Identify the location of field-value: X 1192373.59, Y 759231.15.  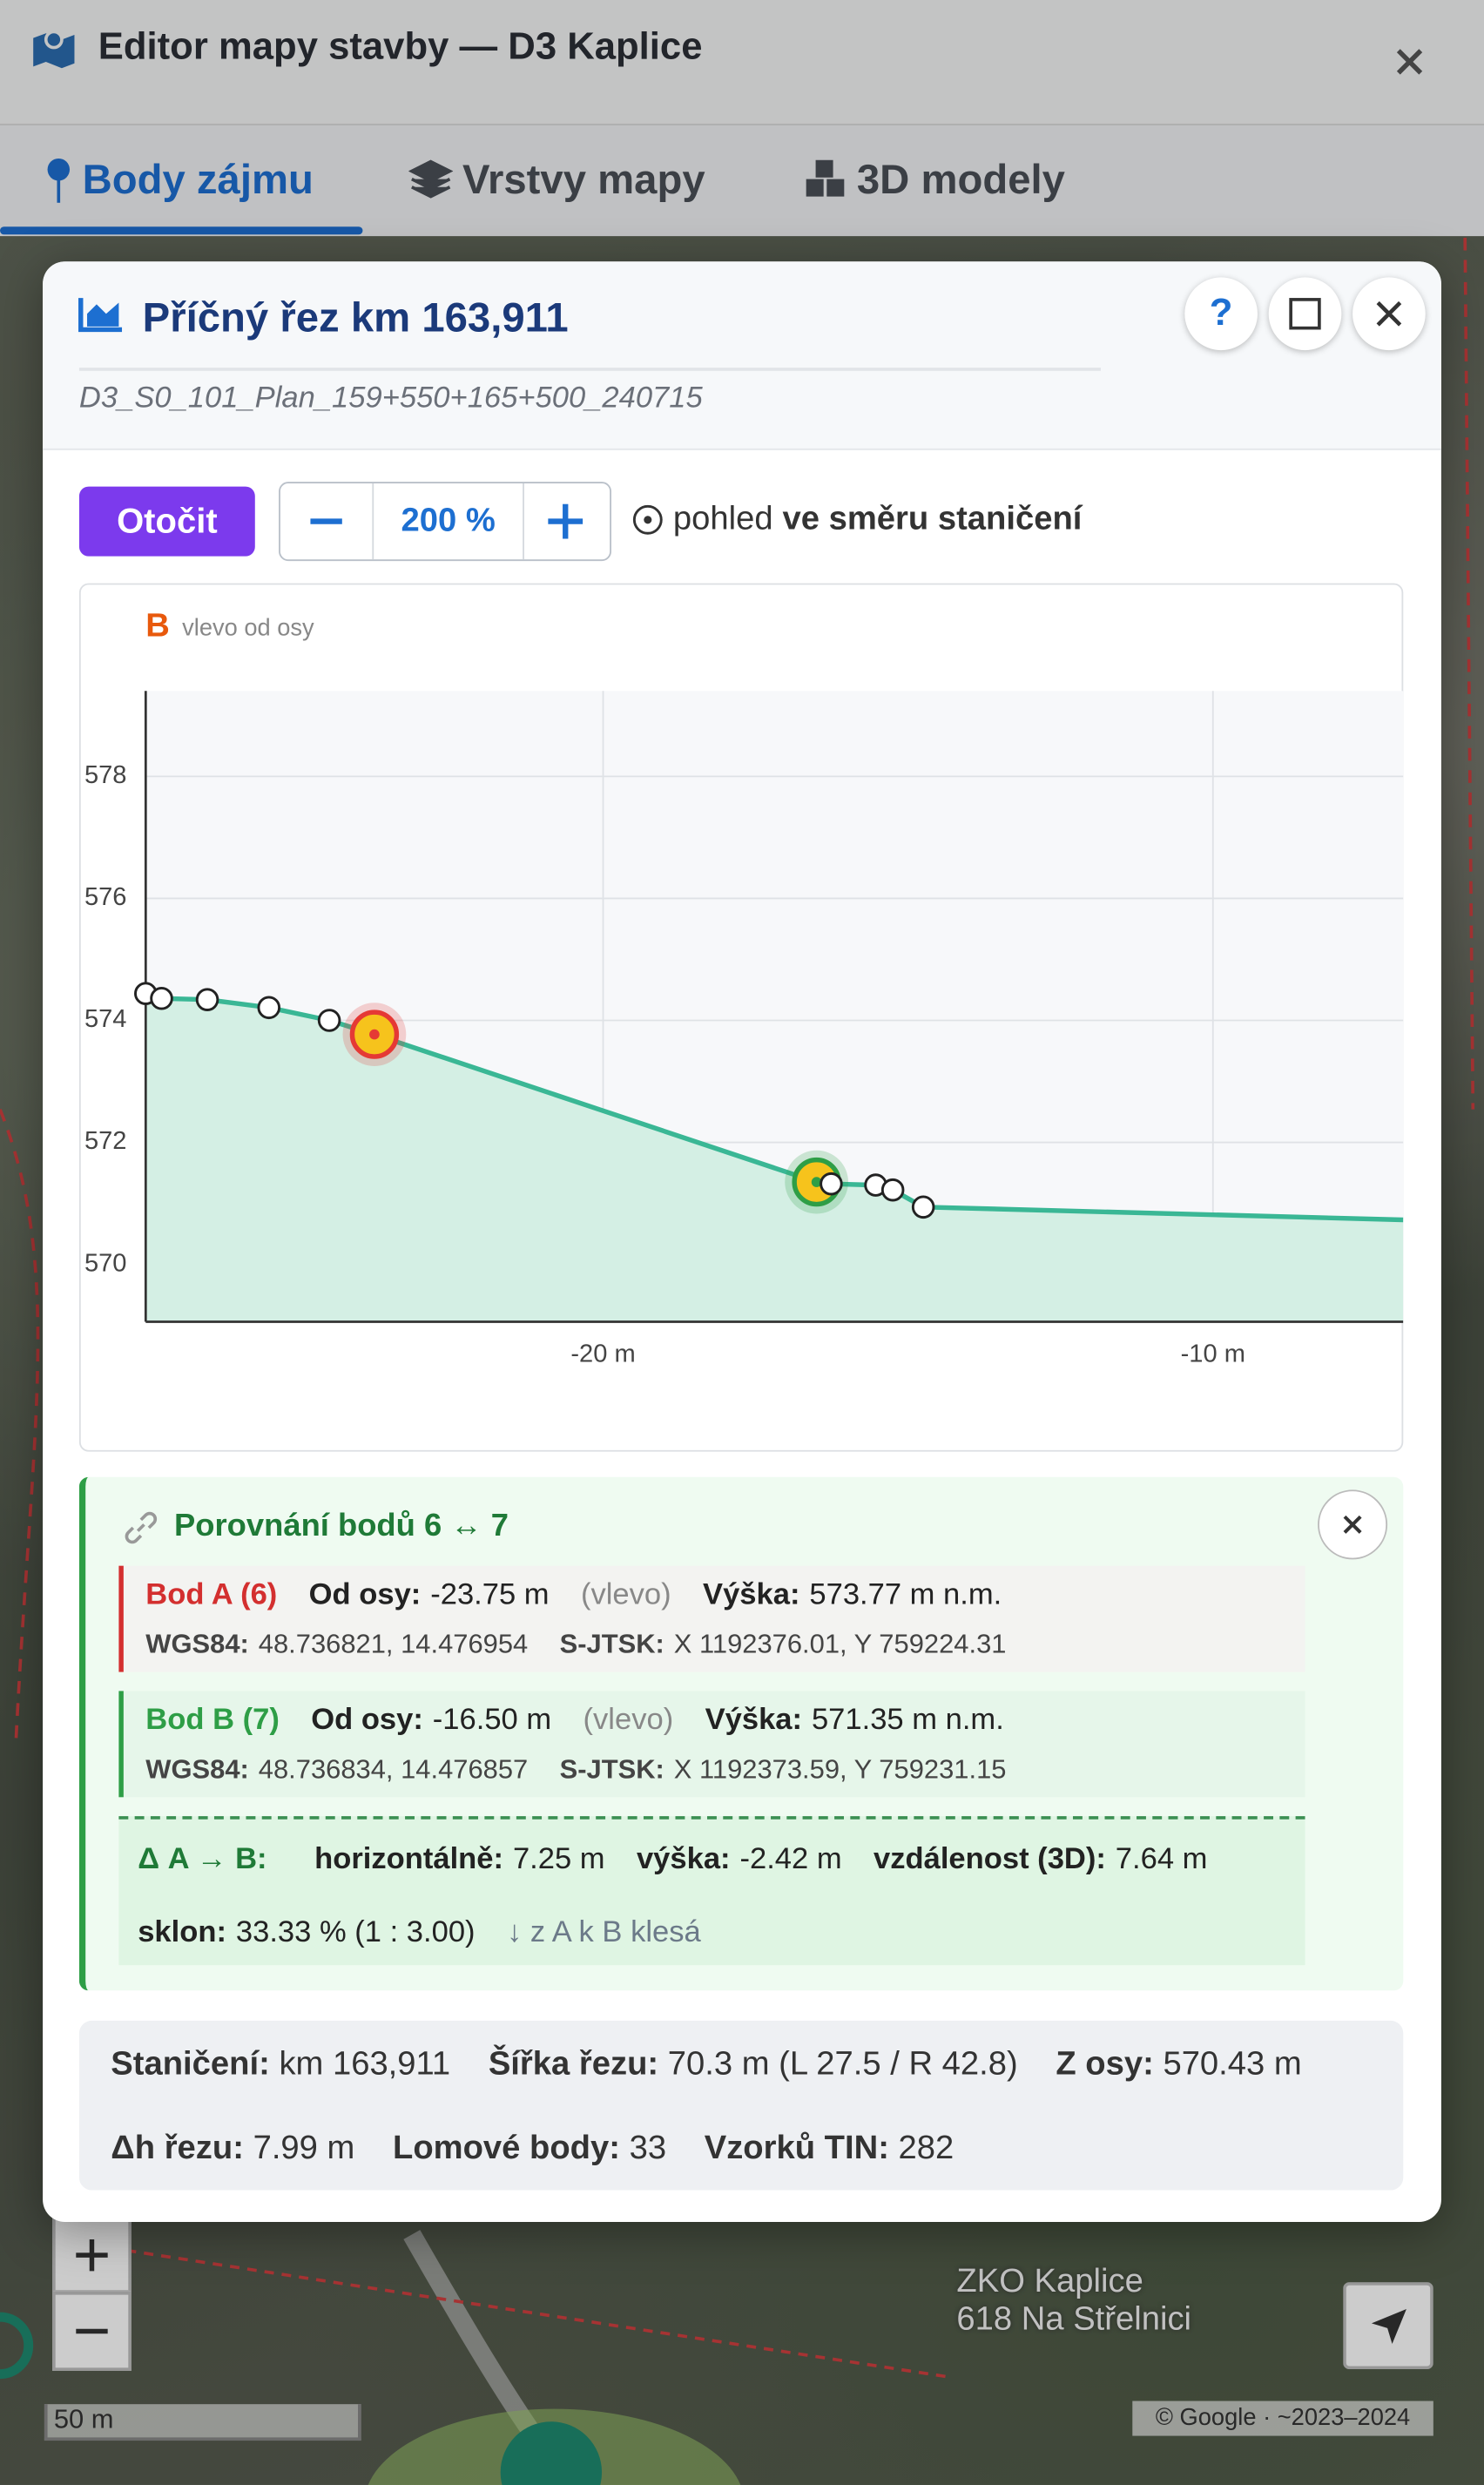
(840, 1769).